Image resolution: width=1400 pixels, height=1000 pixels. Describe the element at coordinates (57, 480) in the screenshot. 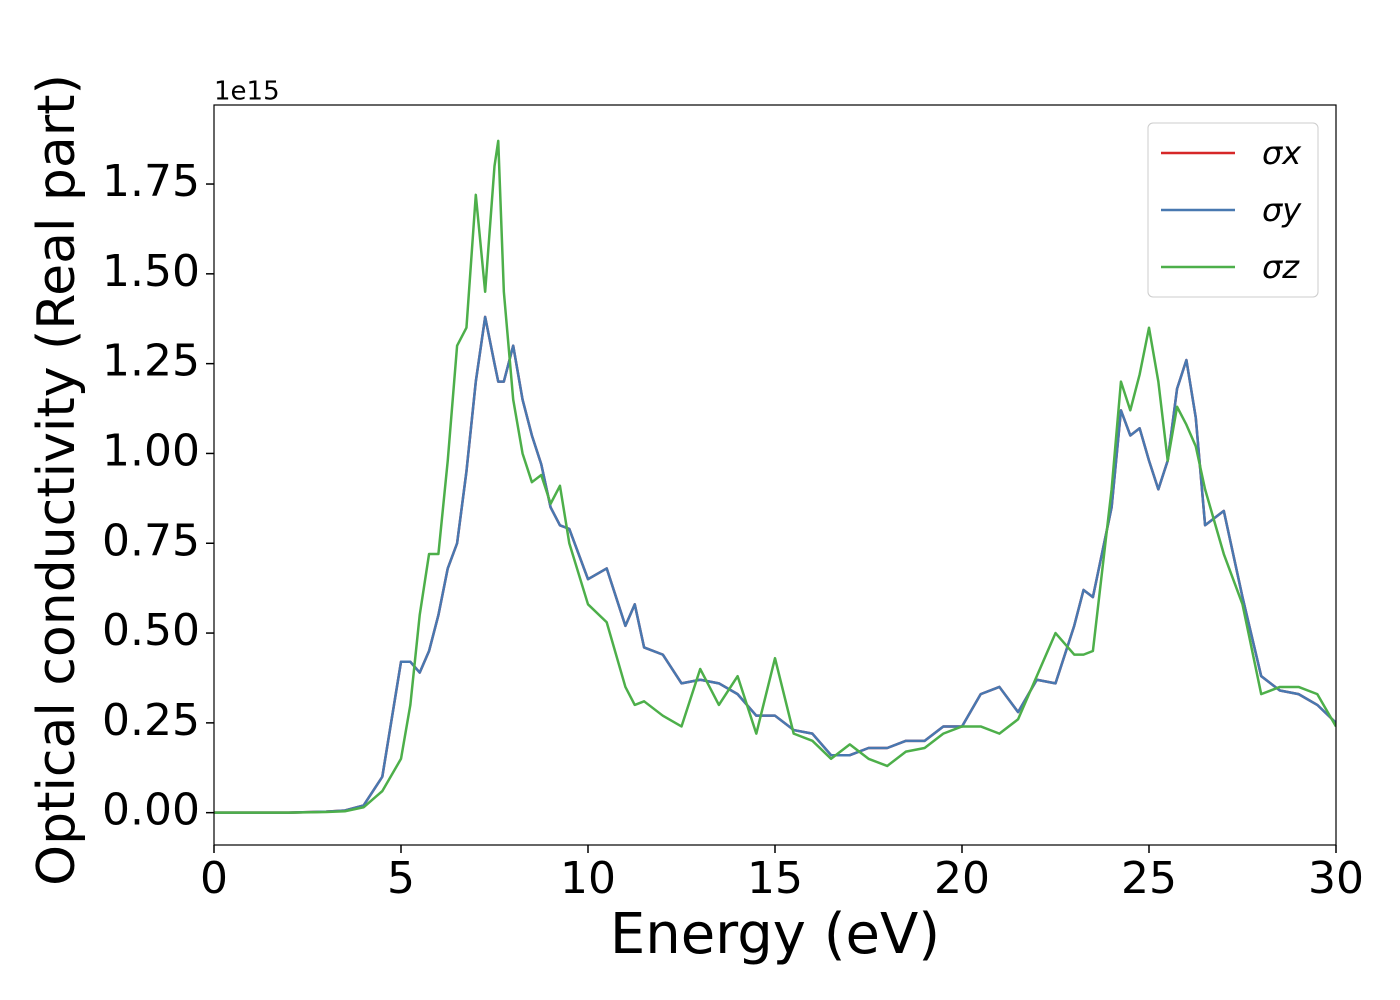

I see `y-axis-label: Optical conductivity (Real part)` at that location.